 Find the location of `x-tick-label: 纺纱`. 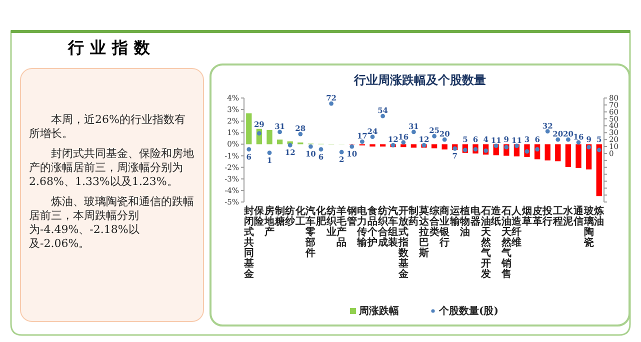

x-tick-label: 纺纱 is located at coordinates (290, 216).